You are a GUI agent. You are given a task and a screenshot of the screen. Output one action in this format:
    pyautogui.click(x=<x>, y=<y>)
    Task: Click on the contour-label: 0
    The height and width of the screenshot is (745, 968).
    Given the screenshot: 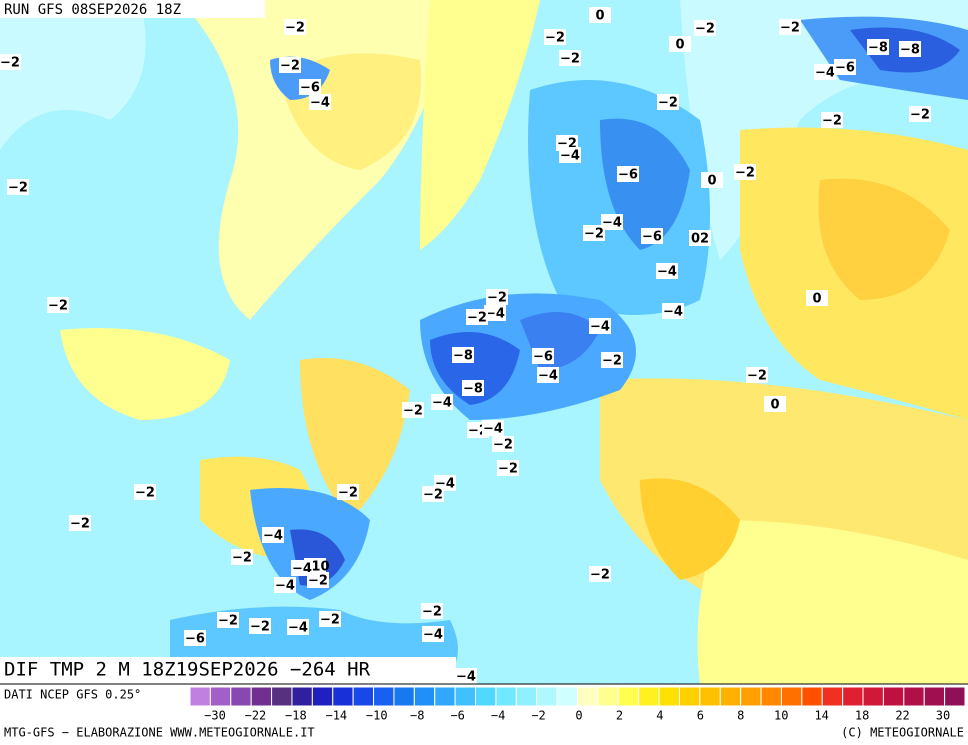 What is the action you would take?
    pyautogui.click(x=774, y=405)
    